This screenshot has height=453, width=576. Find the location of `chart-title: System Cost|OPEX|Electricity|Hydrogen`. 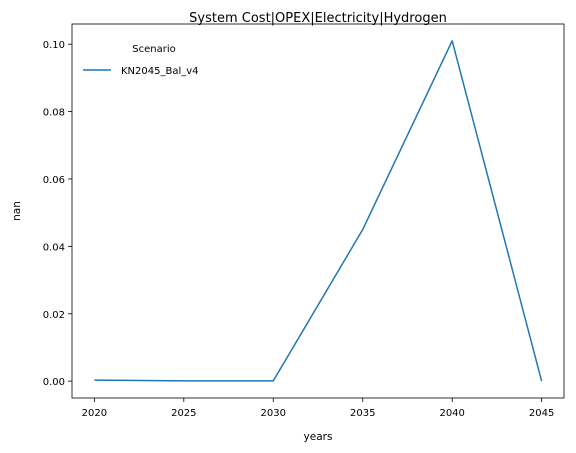

chart-title: System Cost|OPEX|Electricity|Hydrogen is located at coordinates (318, 18).